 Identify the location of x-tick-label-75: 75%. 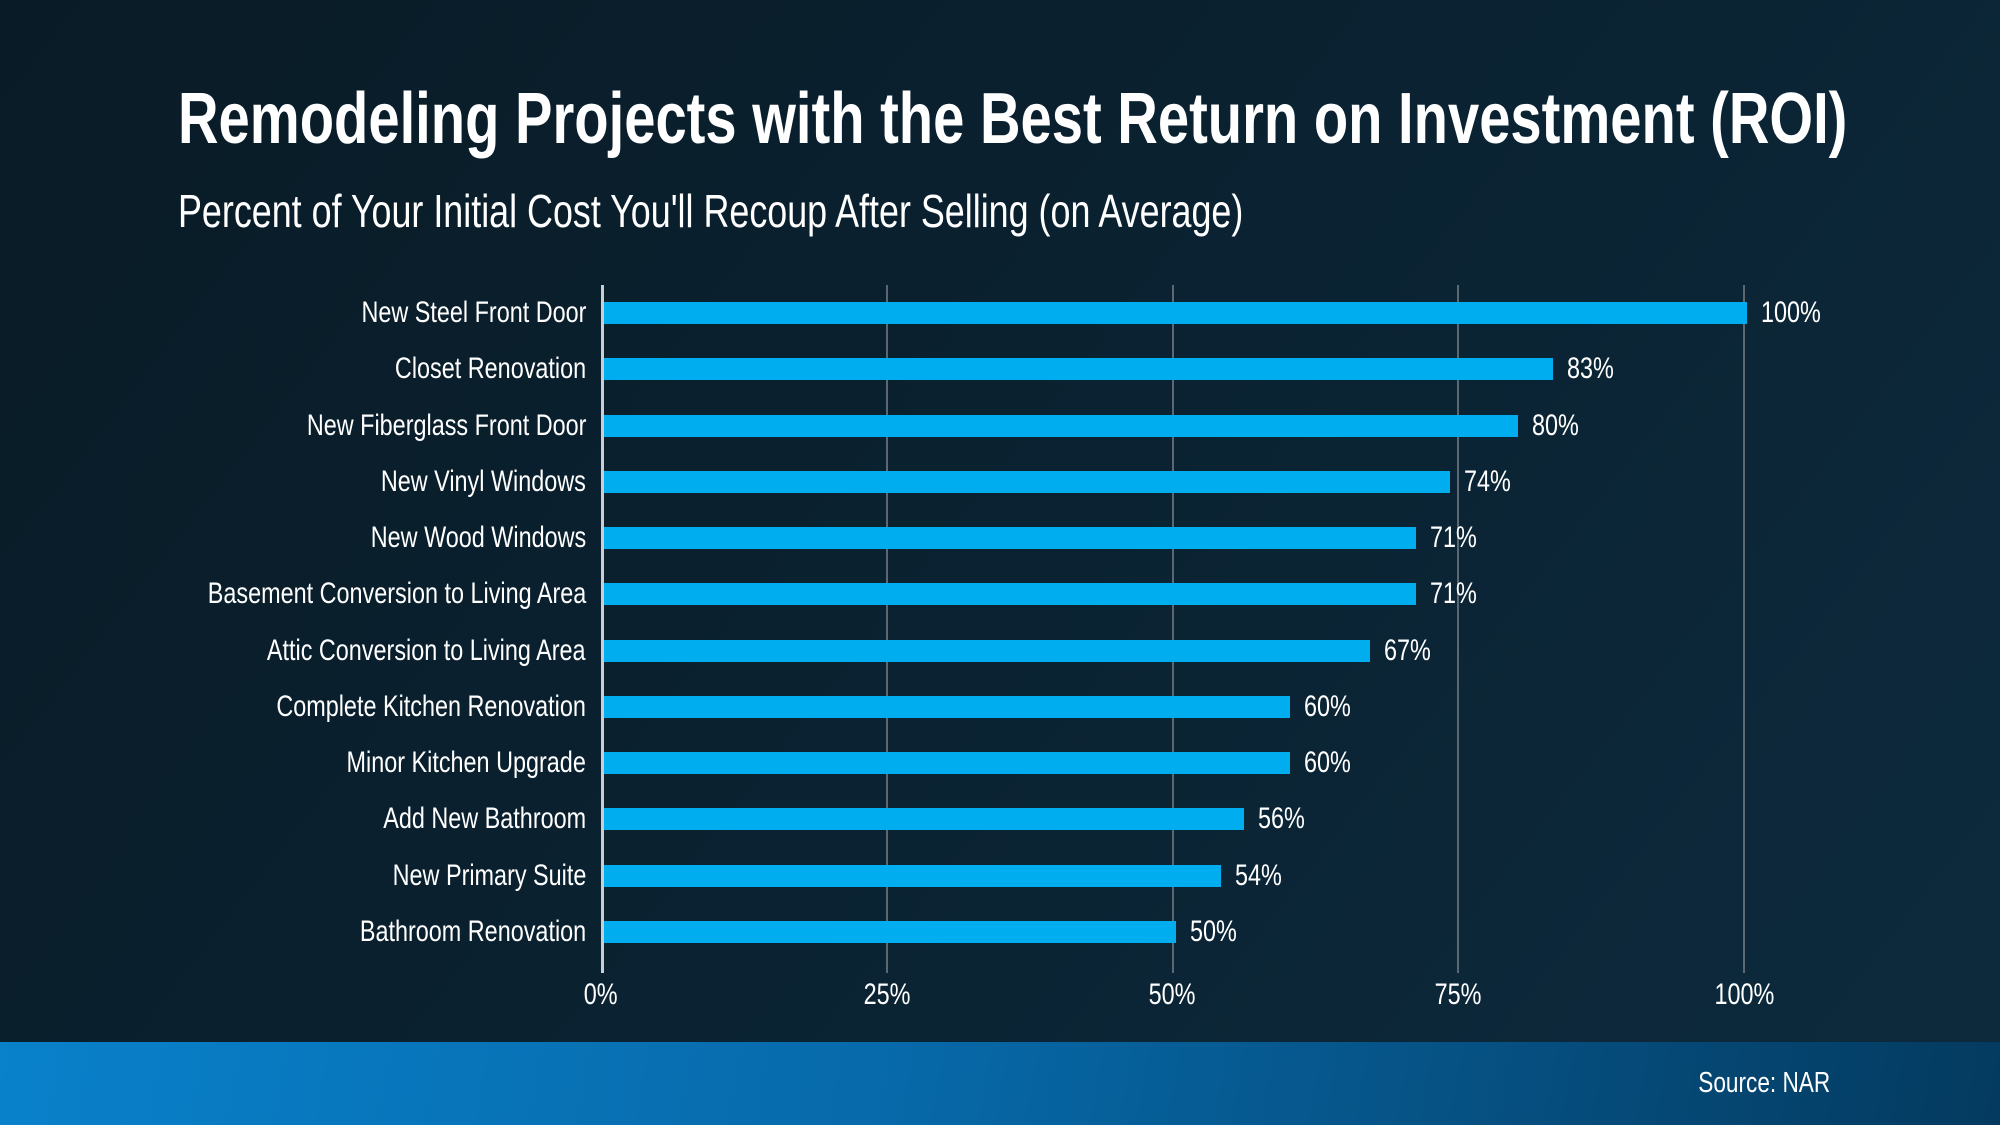
(1458, 995).